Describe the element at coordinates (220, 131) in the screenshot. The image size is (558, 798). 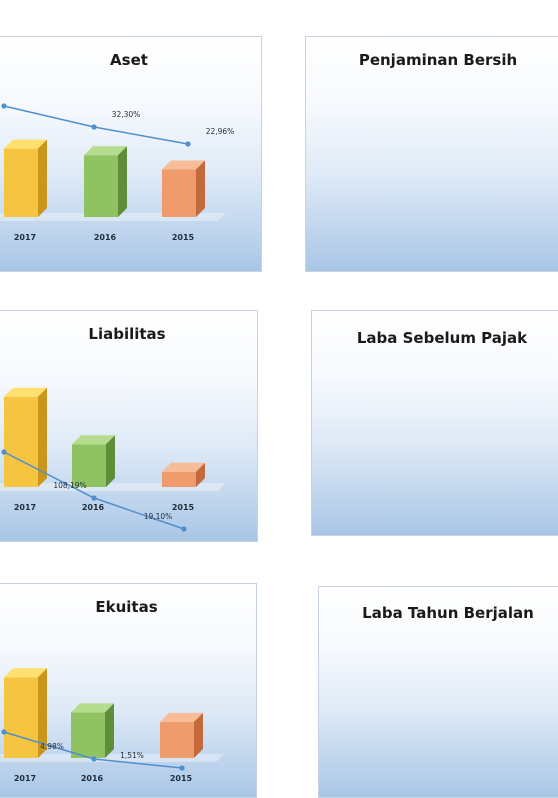
I see `data-label: 22,96%` at that location.